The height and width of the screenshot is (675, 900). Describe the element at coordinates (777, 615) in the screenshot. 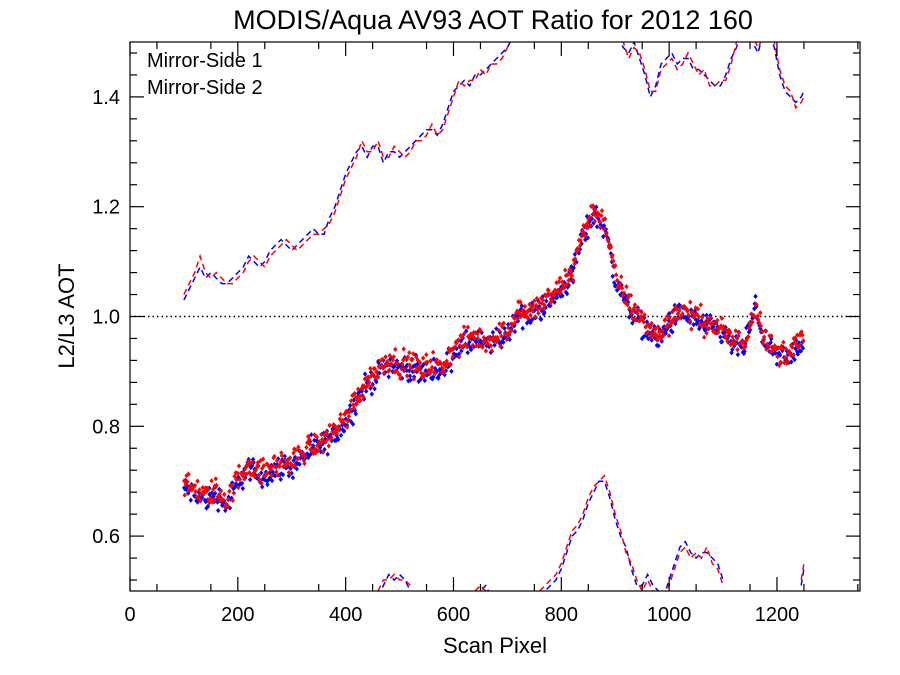

I see `x-tick-label: 1200` at that location.